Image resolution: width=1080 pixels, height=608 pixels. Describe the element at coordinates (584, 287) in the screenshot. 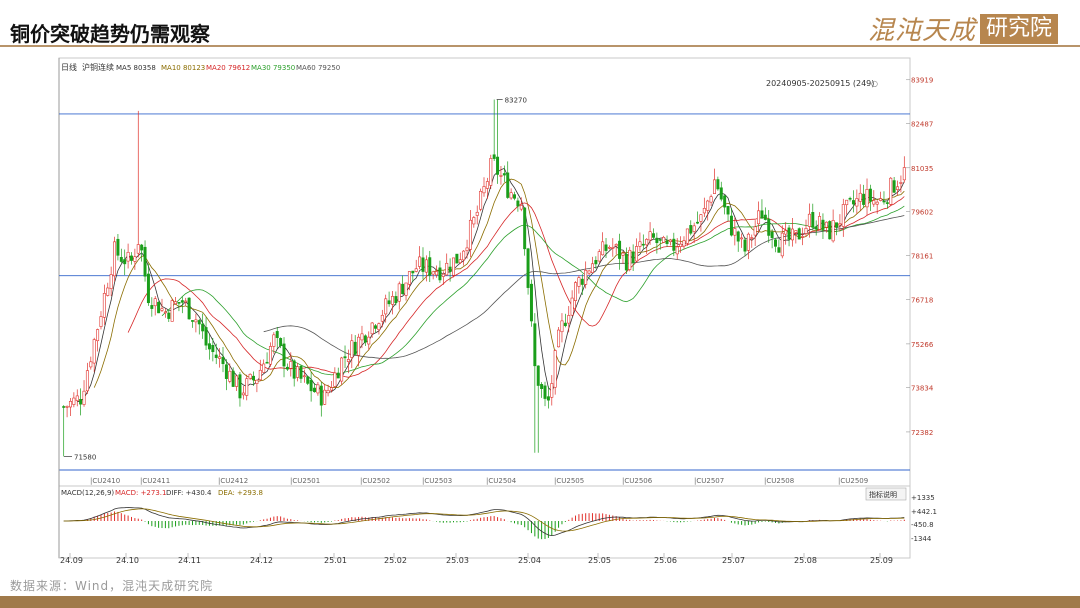

I see `ma-line-ma60` at that location.